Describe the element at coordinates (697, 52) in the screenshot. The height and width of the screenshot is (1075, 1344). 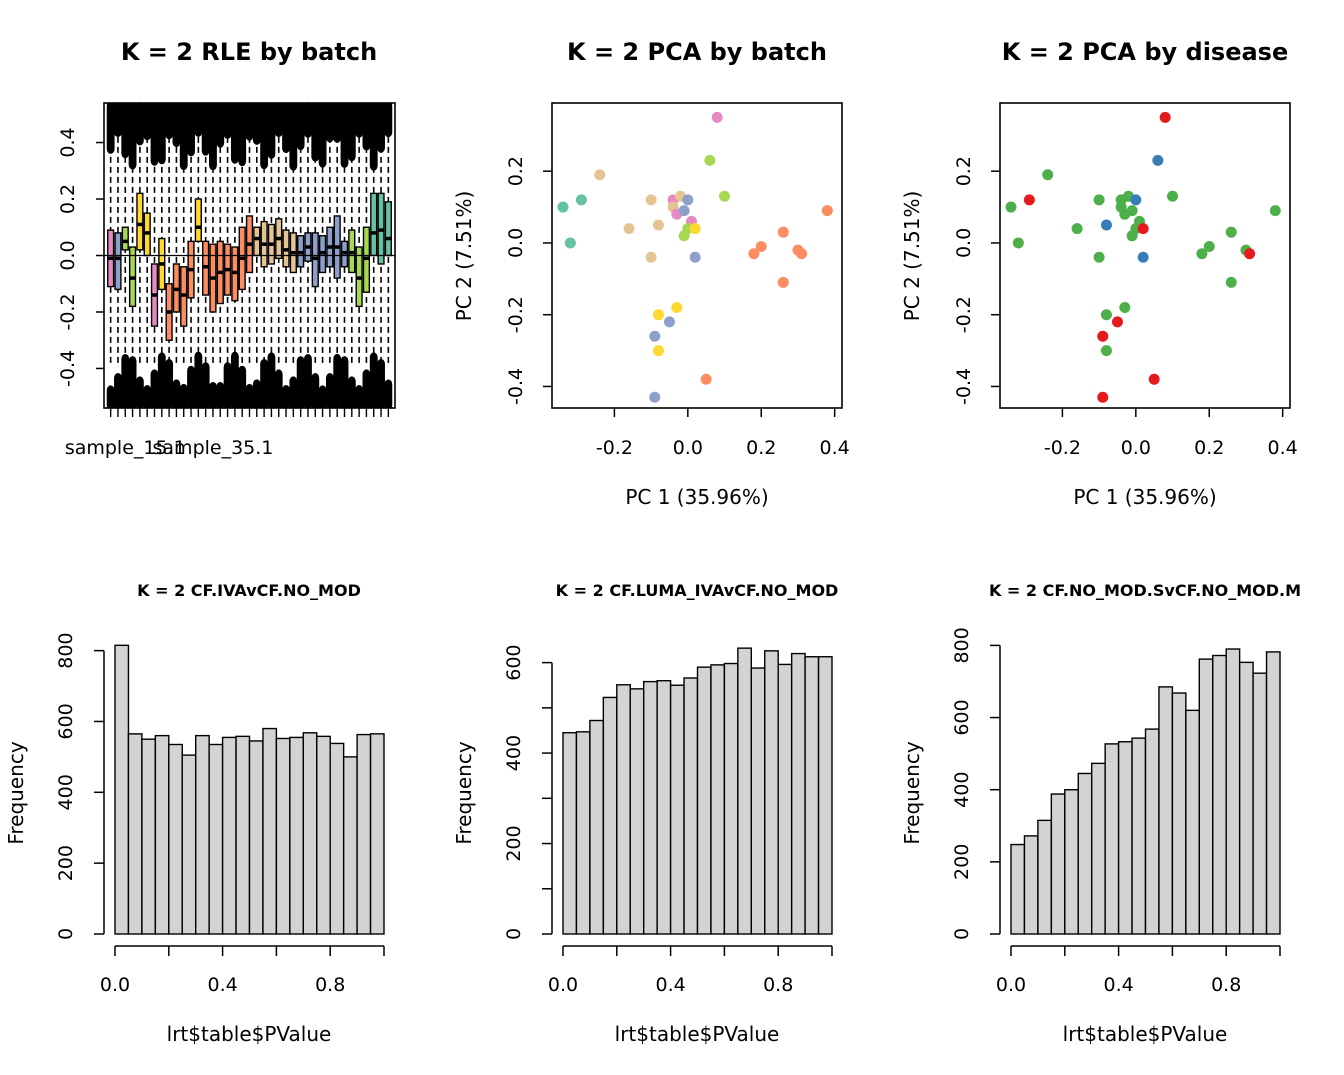
I see `chart-title: K = 2 PCA by batch` at that location.